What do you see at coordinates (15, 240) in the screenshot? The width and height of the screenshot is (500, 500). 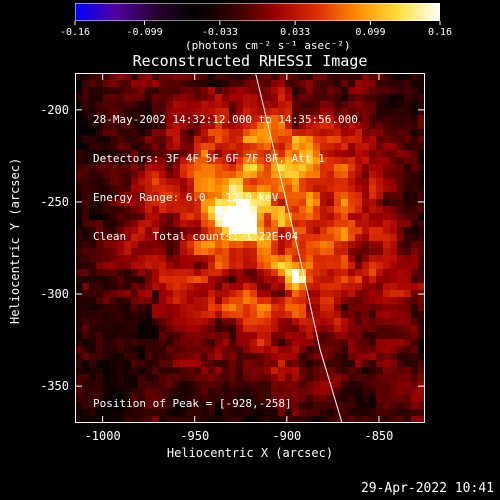 I see `y-axis-label: Heliocentric Y (arcsec)` at bounding box center [15, 240].